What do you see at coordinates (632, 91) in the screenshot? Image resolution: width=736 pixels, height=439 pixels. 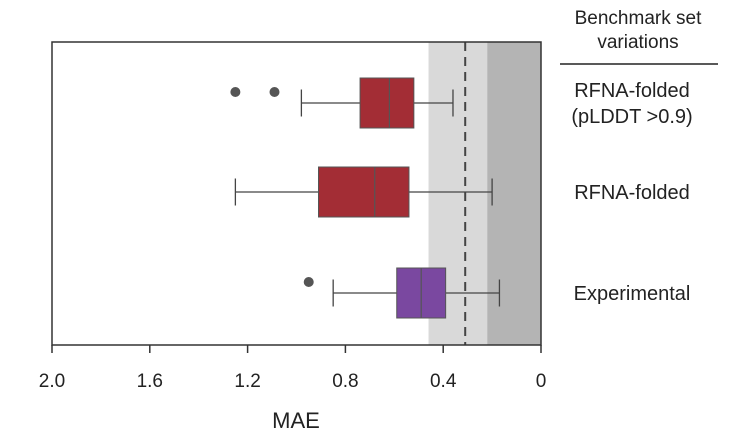 I see `series-label-1-line-1: RFNA-folded` at bounding box center [632, 91].